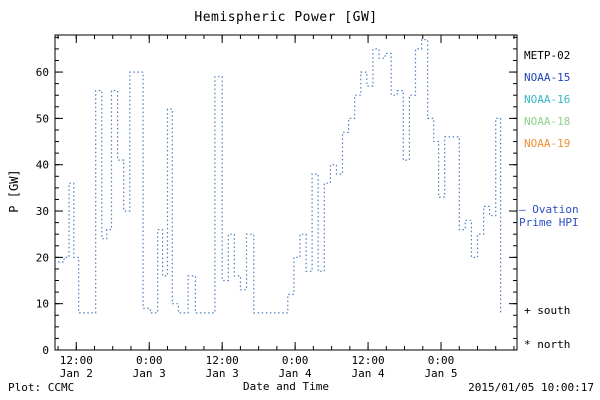 Image resolution: width=600 pixels, height=400 pixels. Describe the element at coordinates (14, 191) in the screenshot. I see `y-axis-label: P [GW]` at that location.